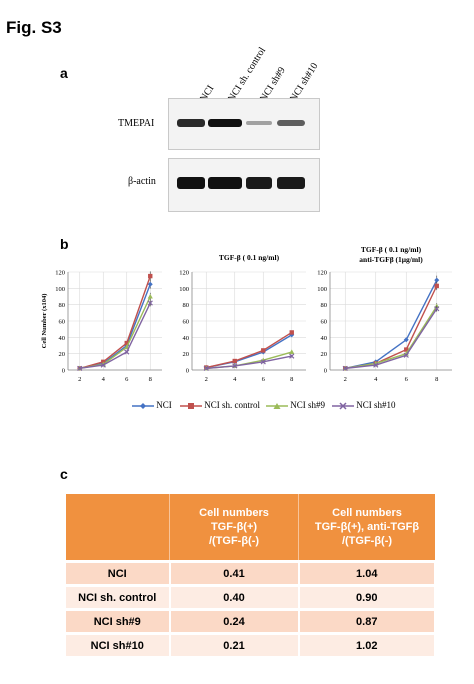 The height and width of the screenshot is (684, 474). Describe the element at coordinates (367, 644) in the screenshot. I see `table-cell: 1.02` at that location.